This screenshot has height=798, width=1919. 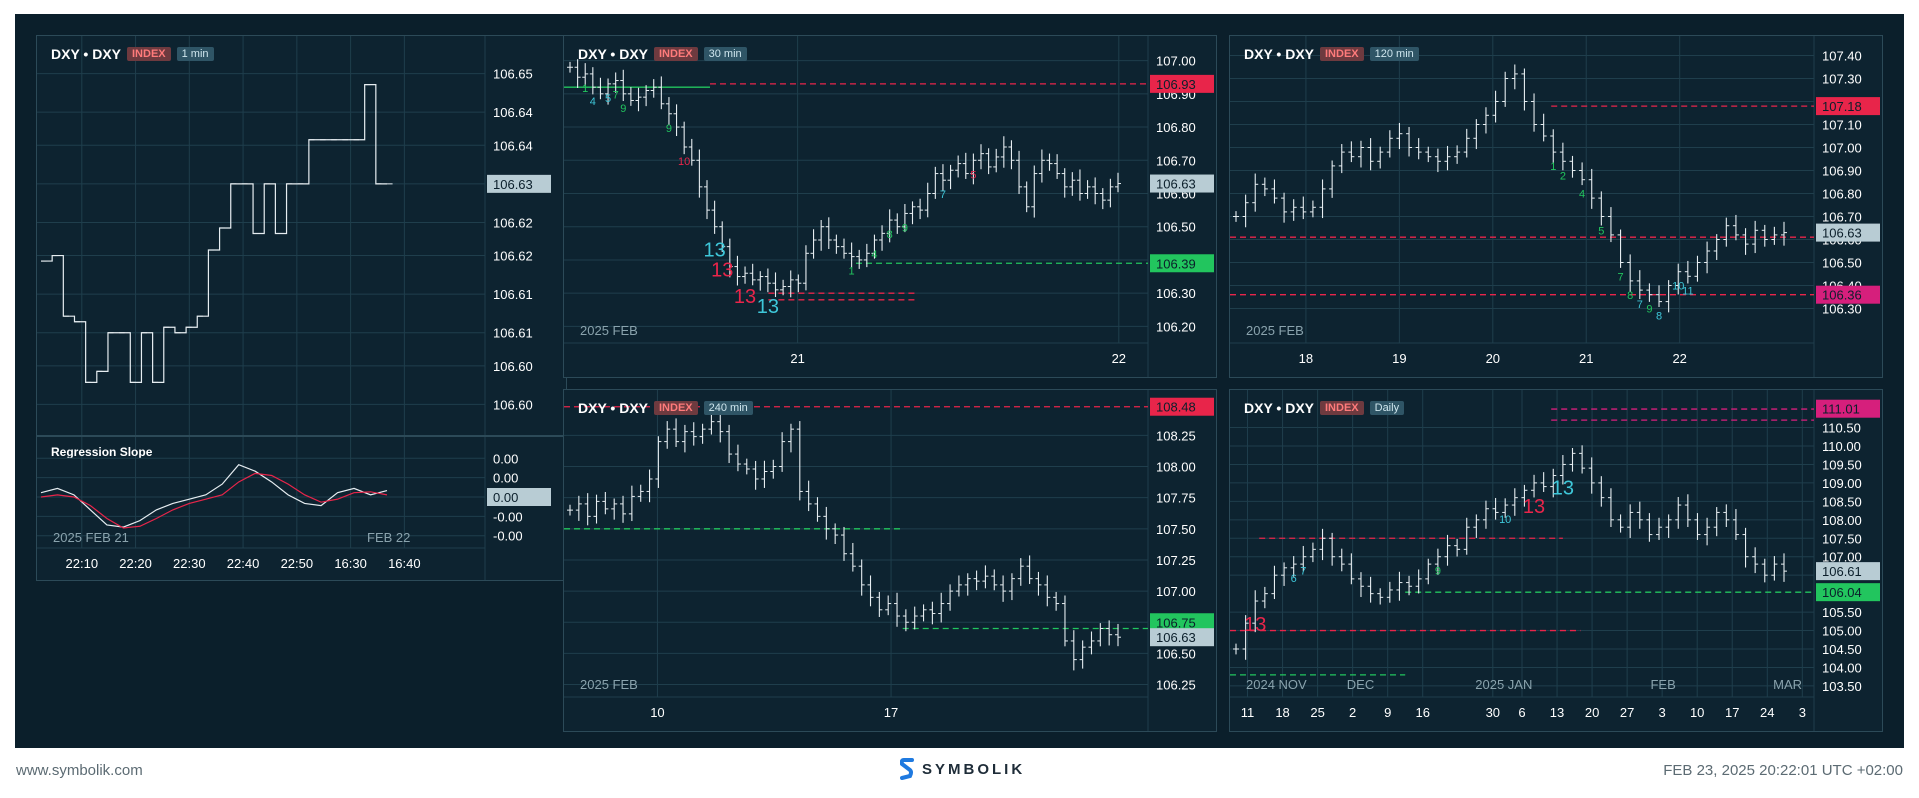 I want to click on y-tick-label: 107.50, so click(x=1842, y=538).